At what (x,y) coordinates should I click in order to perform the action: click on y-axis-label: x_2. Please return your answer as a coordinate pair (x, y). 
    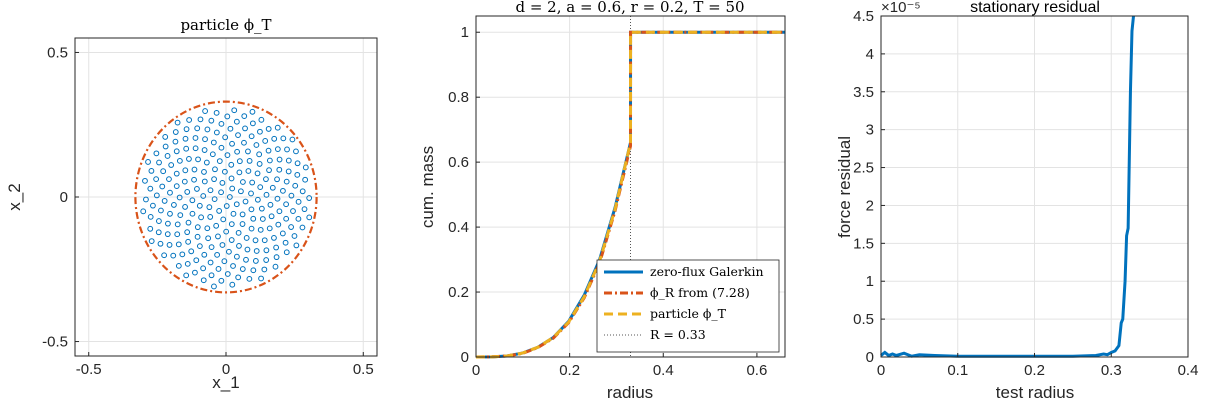
    Looking at the image, I should click on (14, 196).